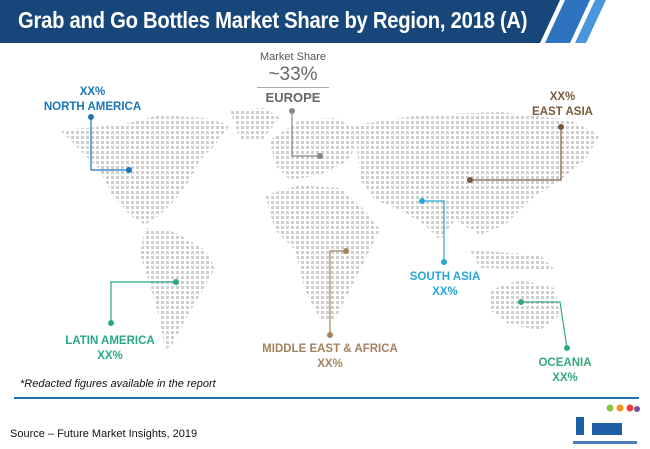 The height and width of the screenshot is (449, 650). What do you see at coordinates (562, 112) in the screenshot?
I see `east-asia-name: EAST ASIA` at bounding box center [562, 112].